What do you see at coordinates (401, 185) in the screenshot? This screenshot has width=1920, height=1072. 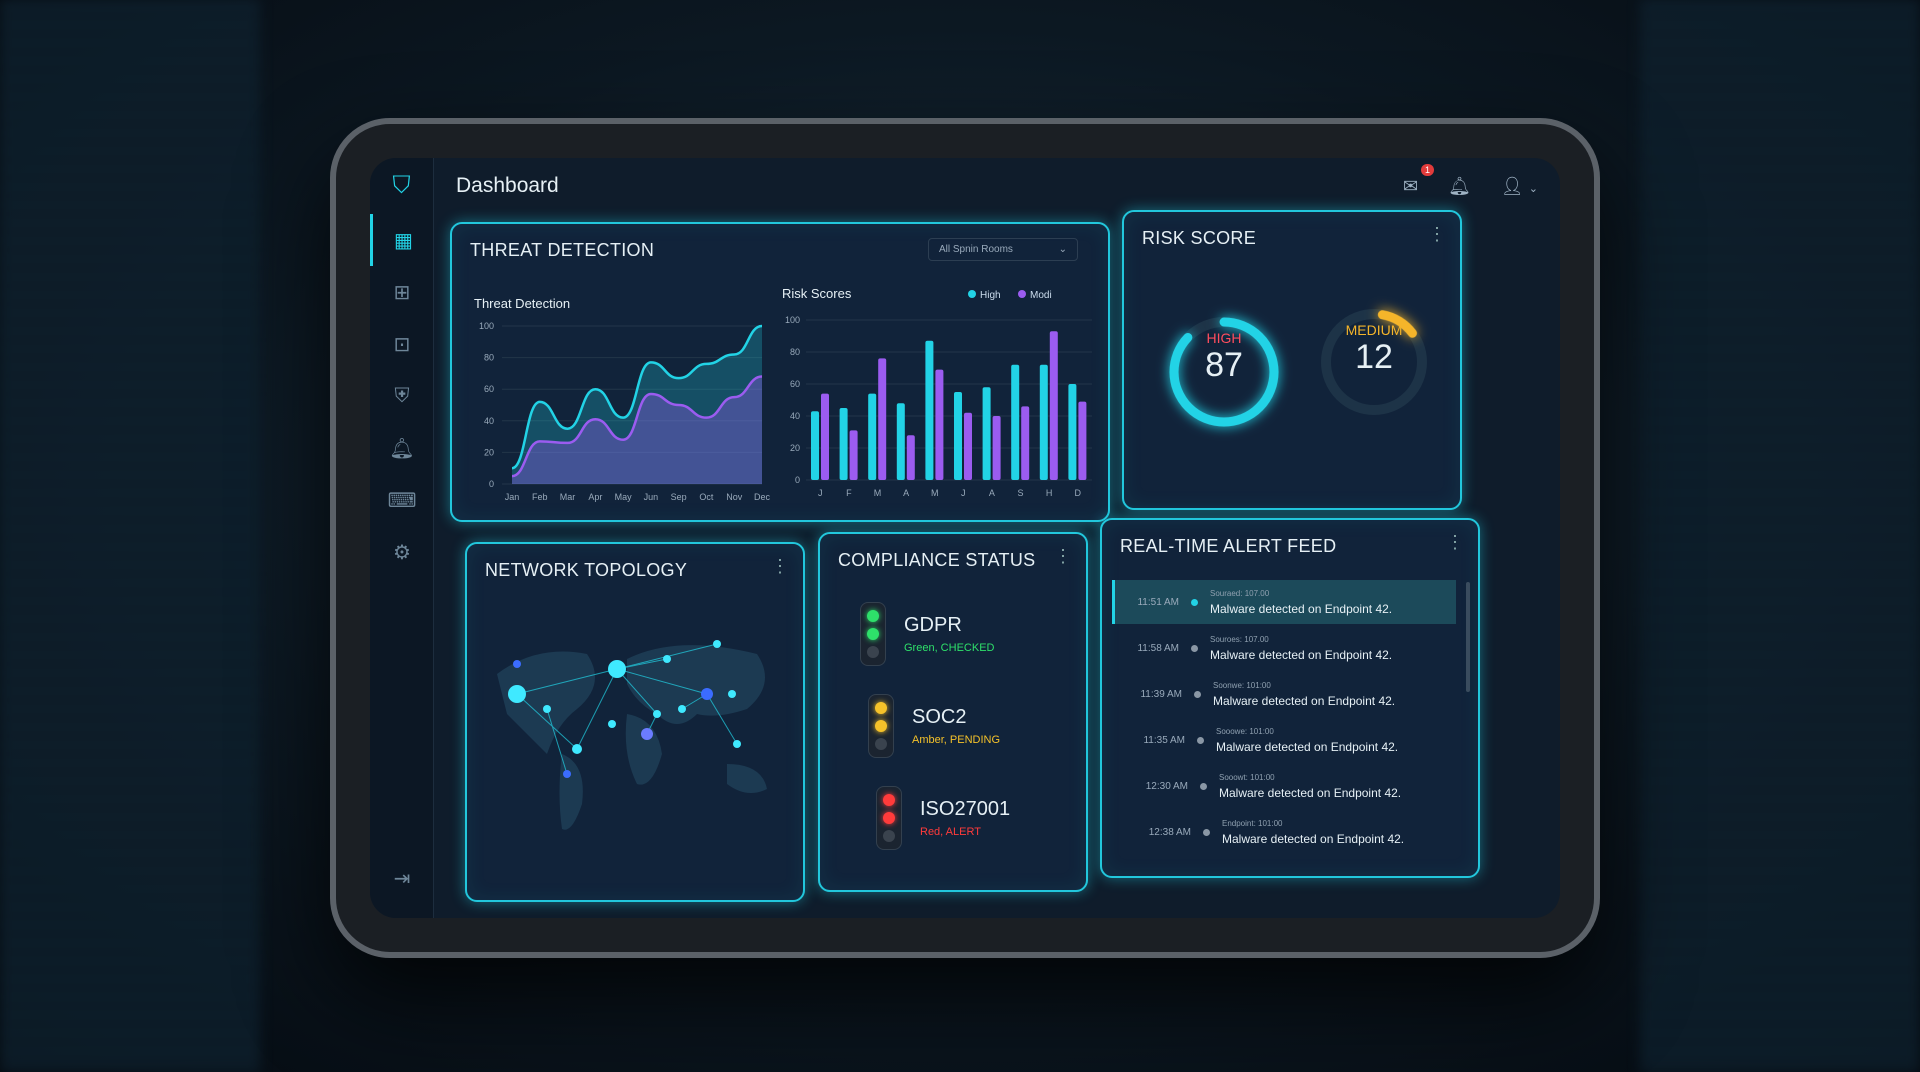 I see `shield-logo-icon: ⛉` at bounding box center [401, 185].